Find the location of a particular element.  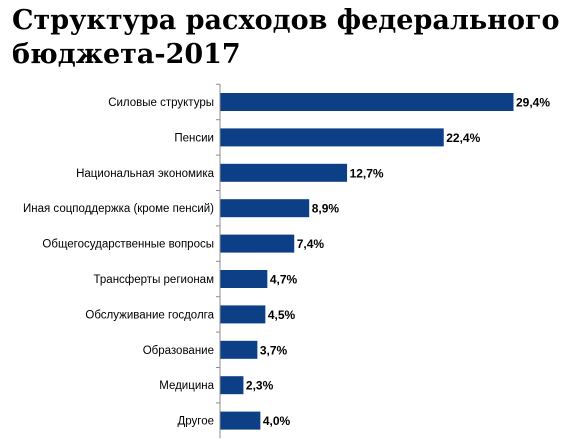

value-label: 12,7% is located at coordinates (367, 173).